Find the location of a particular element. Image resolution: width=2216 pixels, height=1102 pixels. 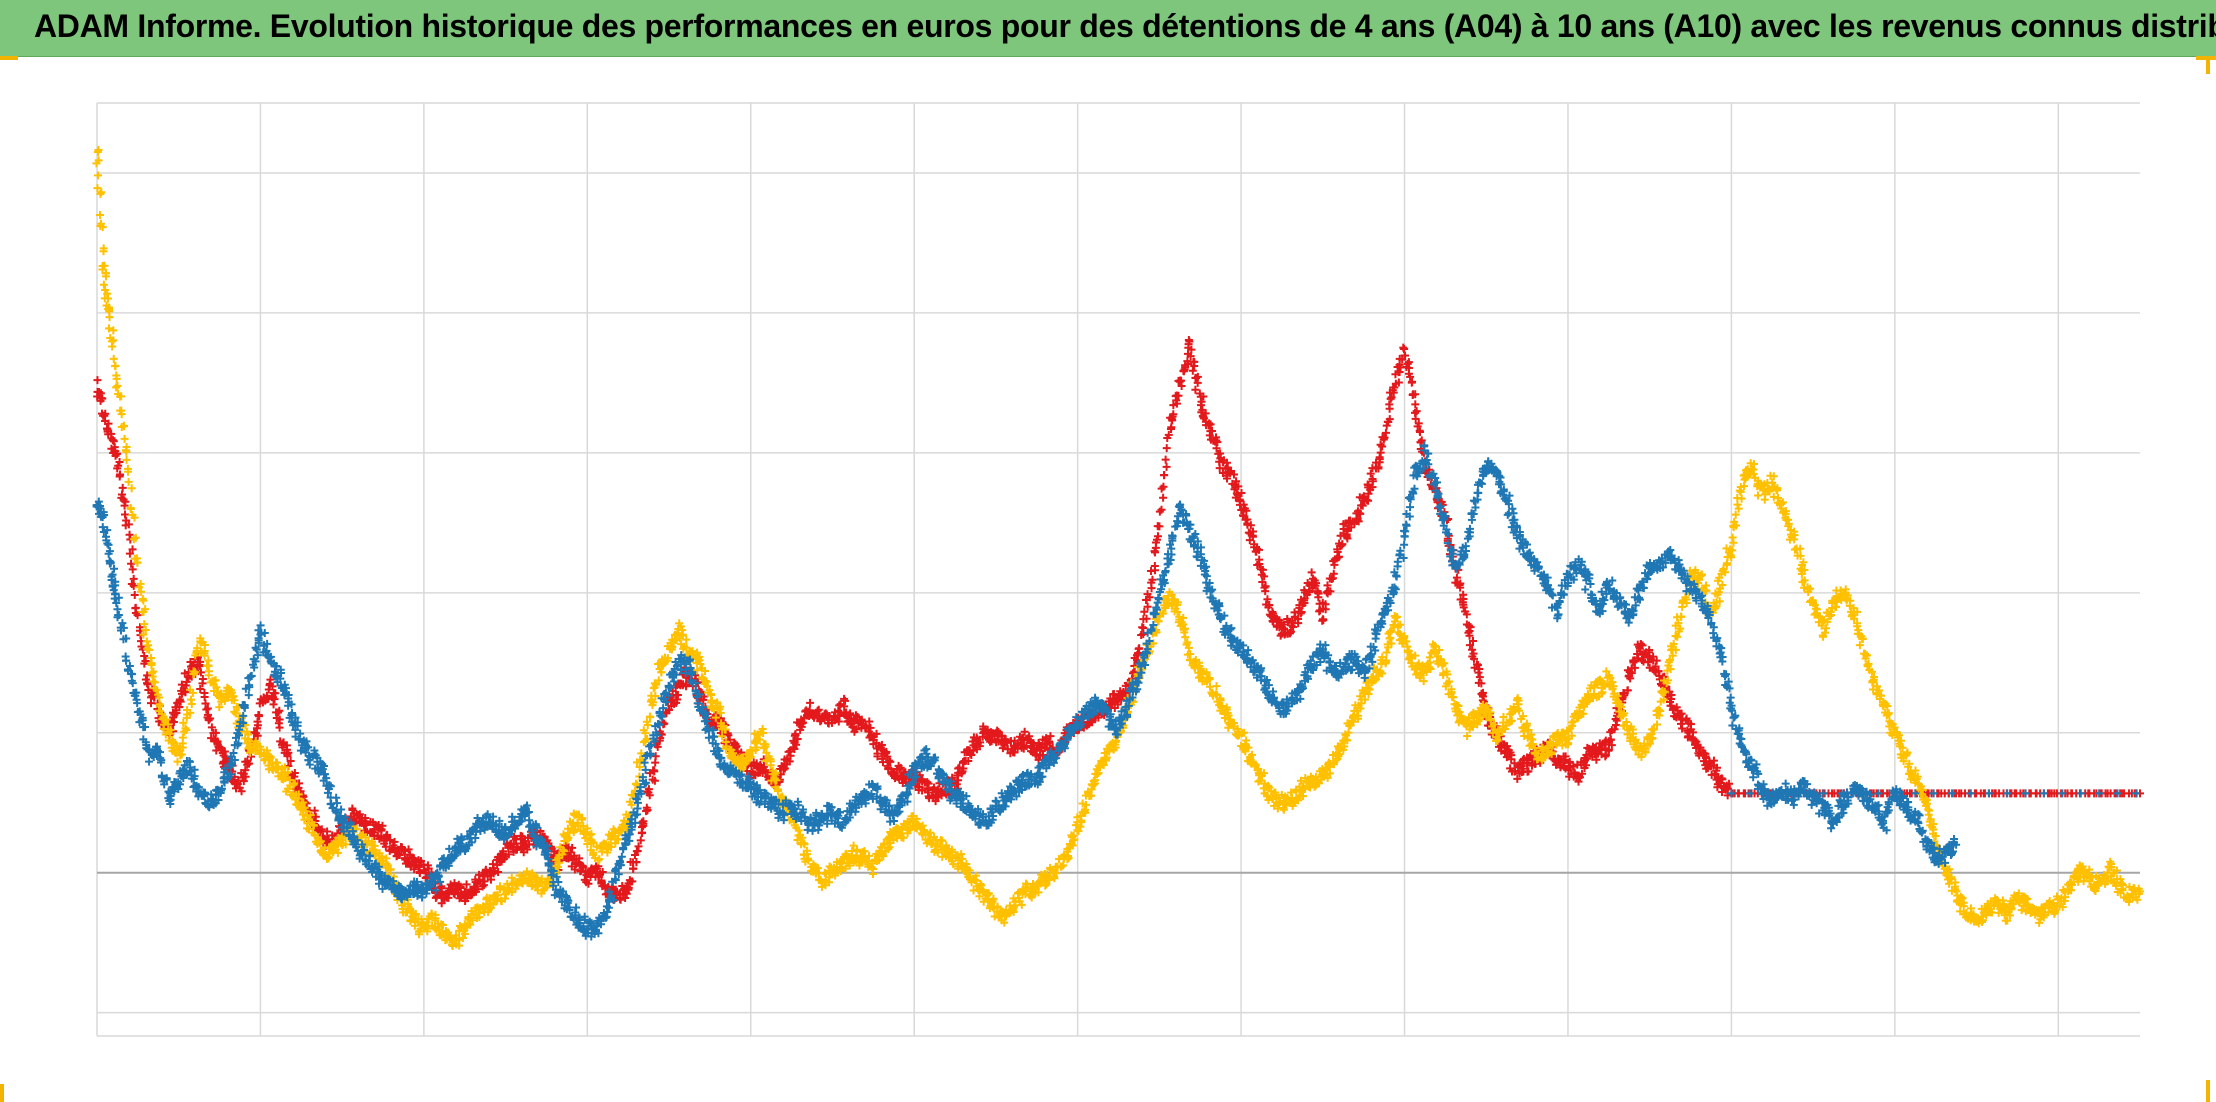

corner-mark-top-left is located at coordinates (9, 58).